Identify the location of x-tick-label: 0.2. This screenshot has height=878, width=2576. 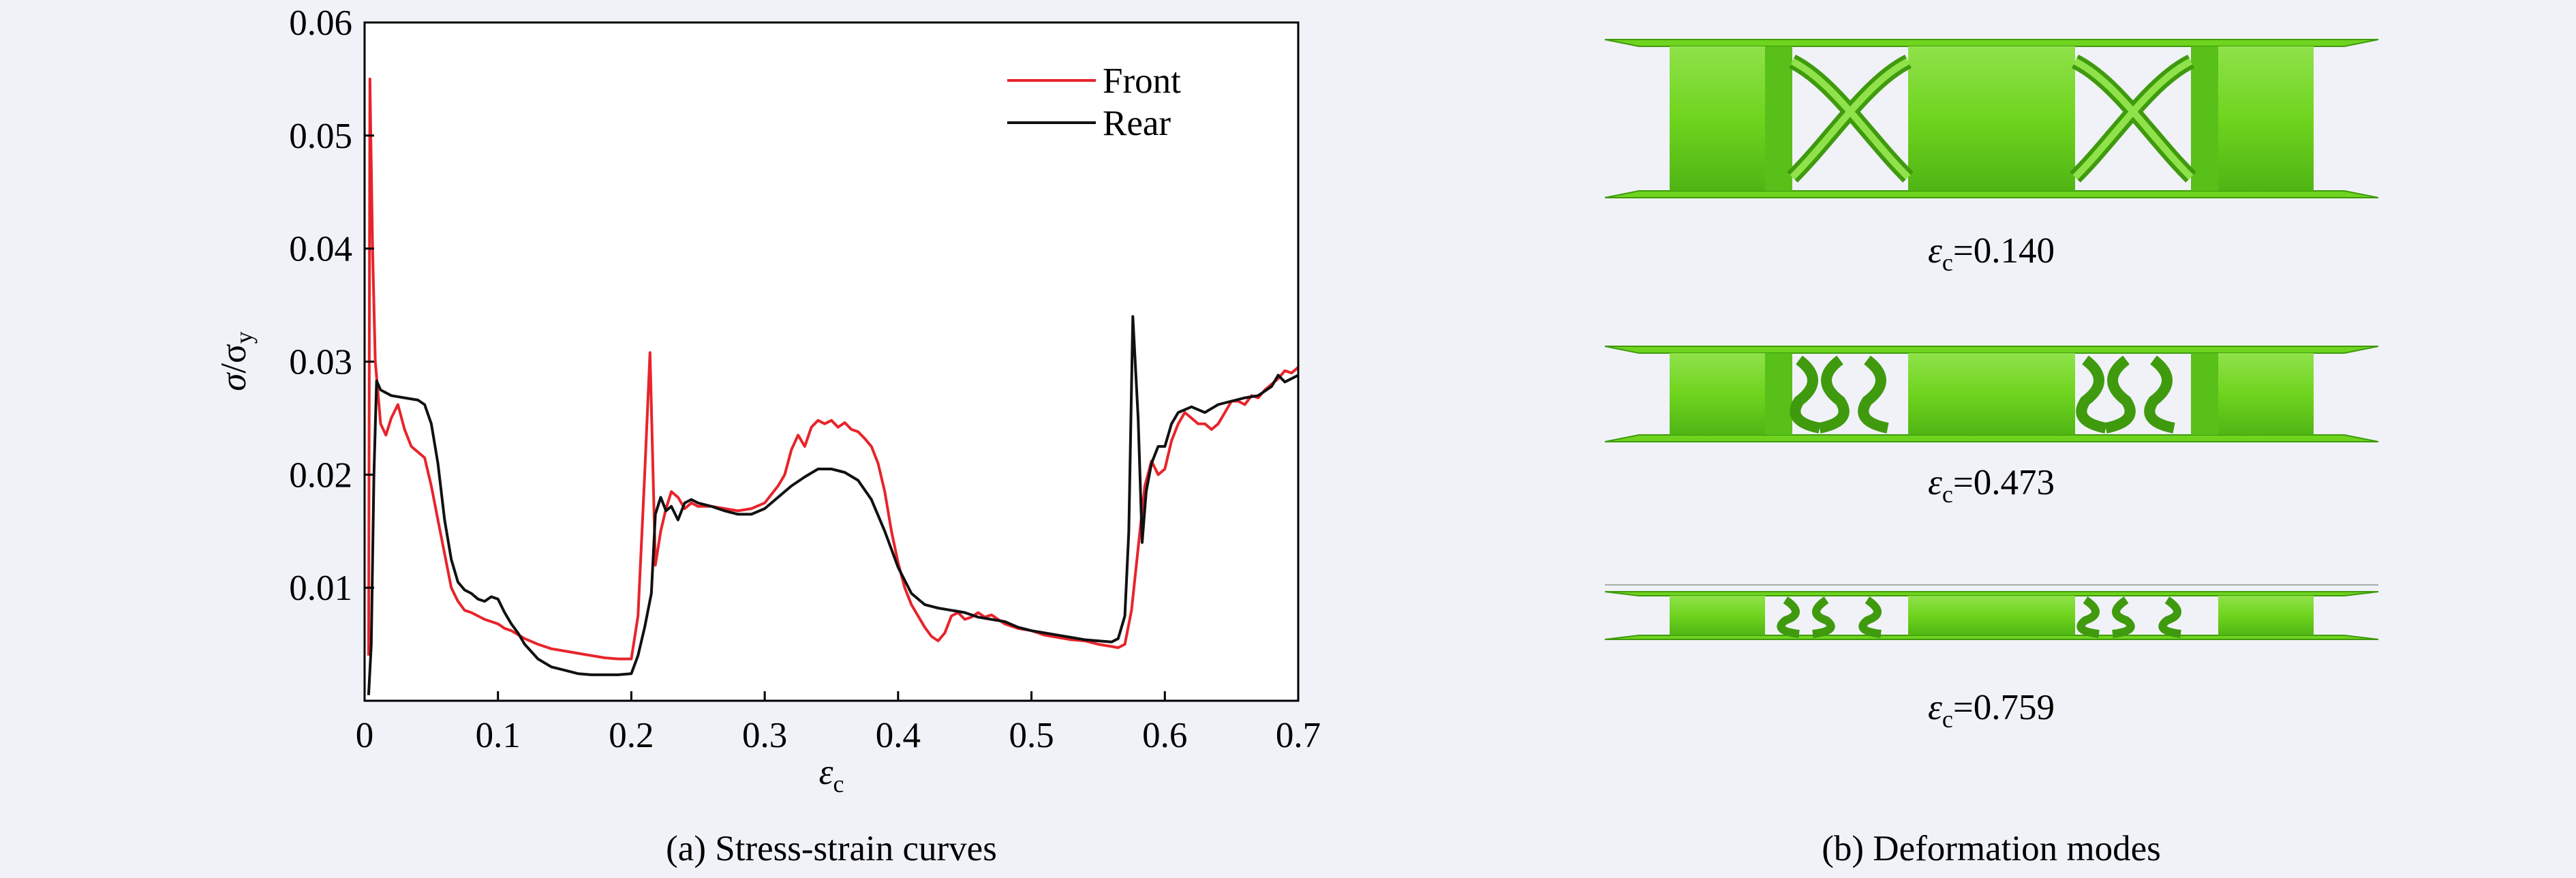
(631, 735).